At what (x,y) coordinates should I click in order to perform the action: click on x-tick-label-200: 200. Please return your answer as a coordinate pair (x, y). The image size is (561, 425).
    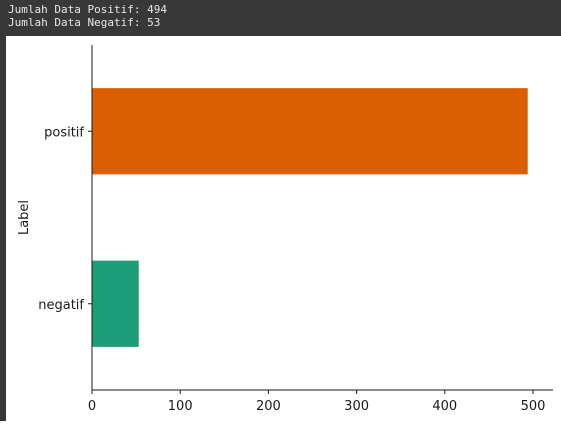
    Looking at the image, I should click on (268, 406).